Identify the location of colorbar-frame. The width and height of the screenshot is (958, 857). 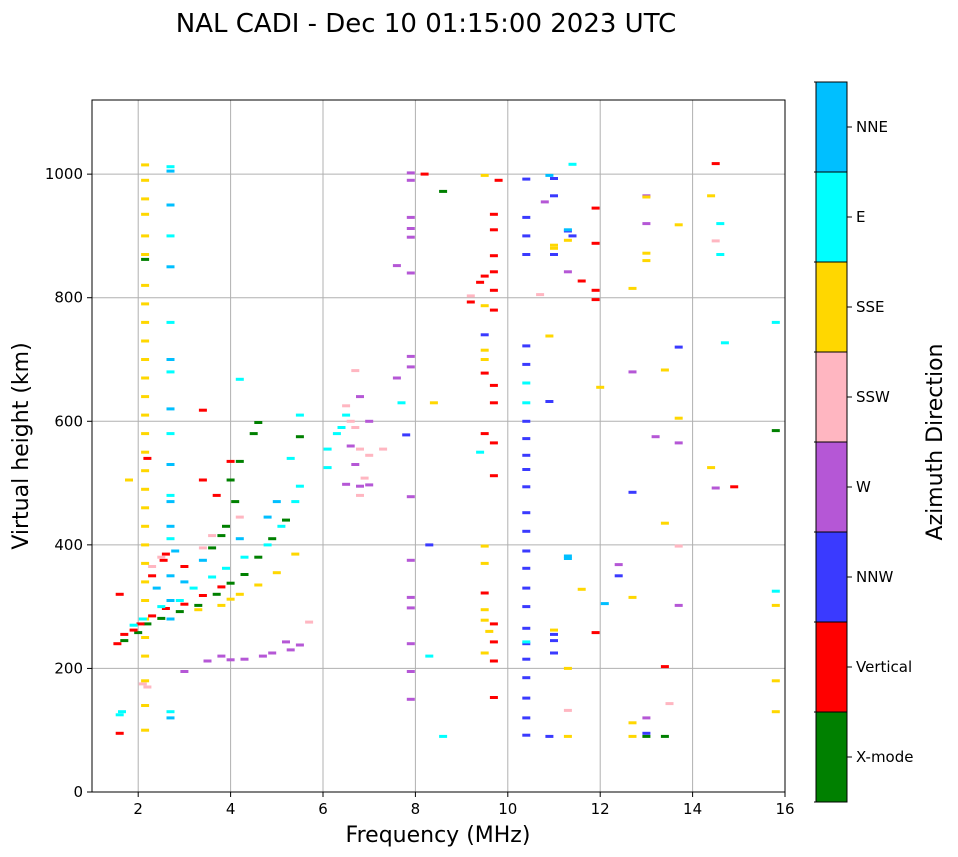
(831, 442).